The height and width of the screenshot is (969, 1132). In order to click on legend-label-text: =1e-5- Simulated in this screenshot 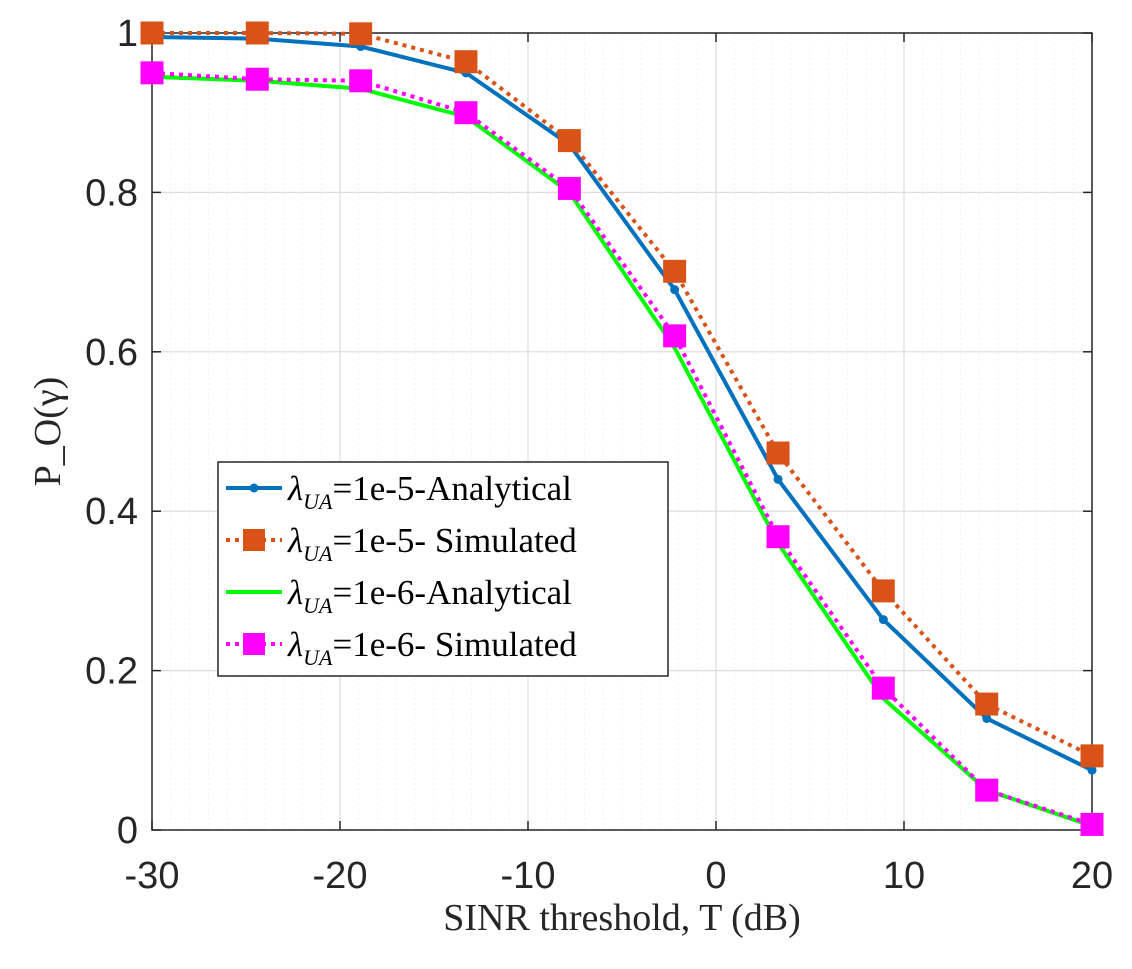, I will do `click(455, 540)`.